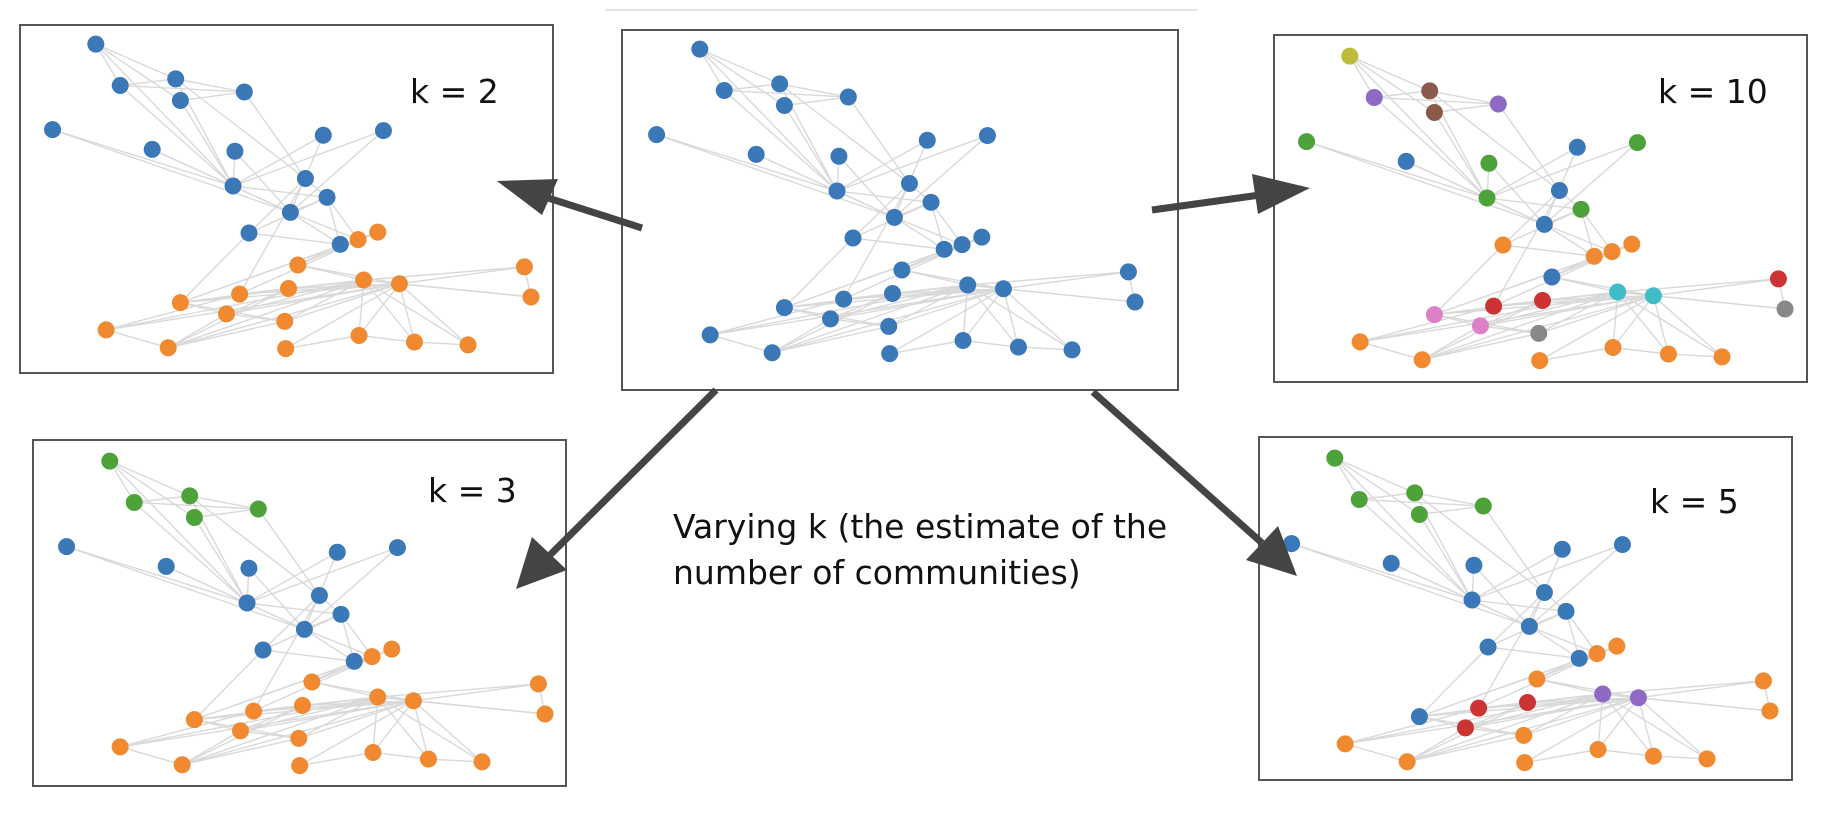 This screenshot has height=820, width=1826. What do you see at coordinates (1713, 91) in the screenshot?
I see `panel-k-label: k = 10` at bounding box center [1713, 91].